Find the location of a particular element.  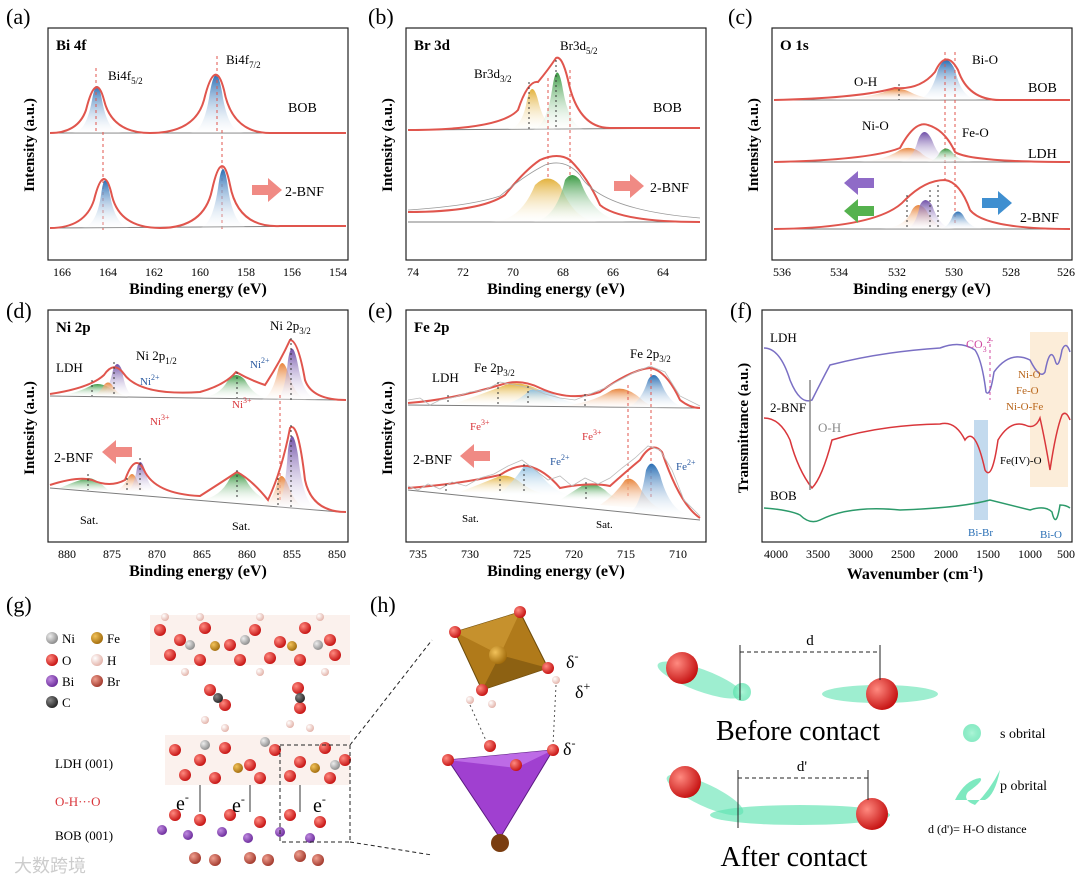

svg-text: H is located at coordinates (111, 660).